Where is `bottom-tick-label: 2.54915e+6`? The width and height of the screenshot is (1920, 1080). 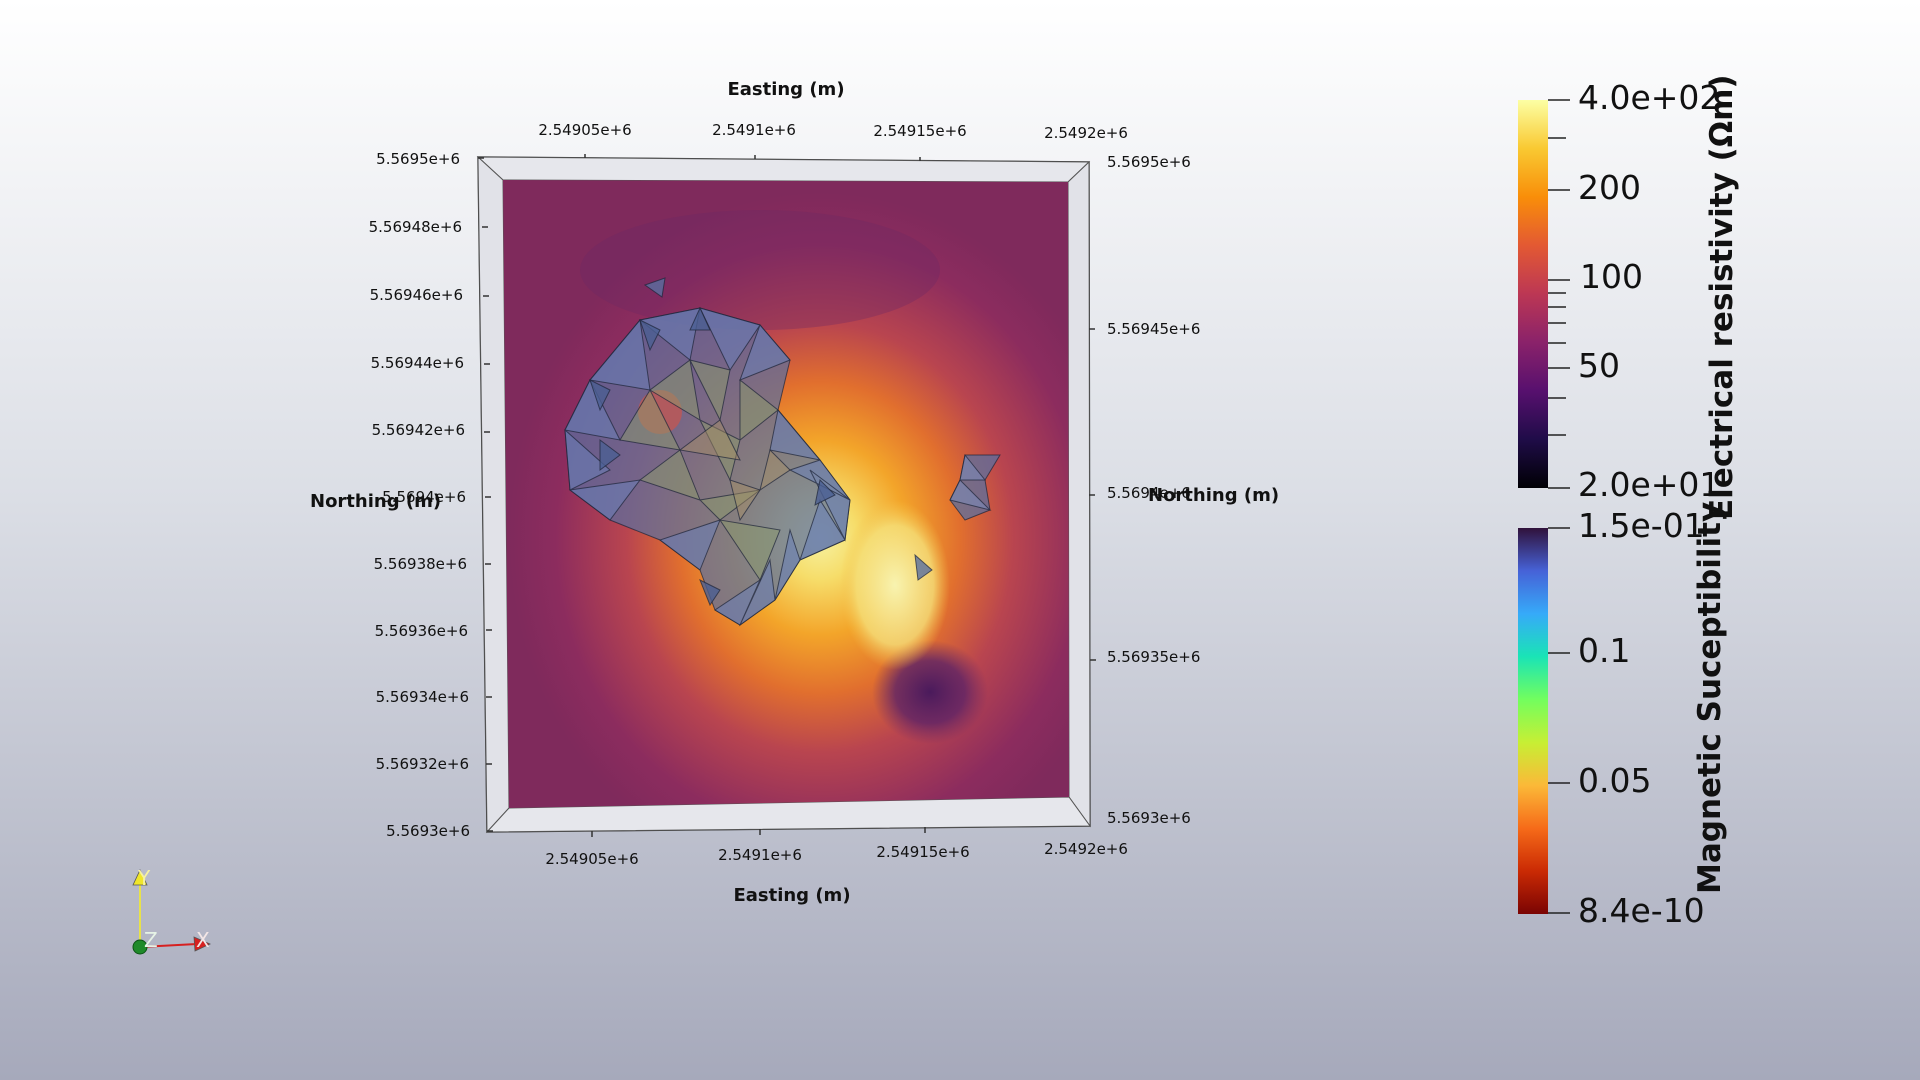
bottom-tick-label: 2.54915e+6 is located at coordinates (922, 852).